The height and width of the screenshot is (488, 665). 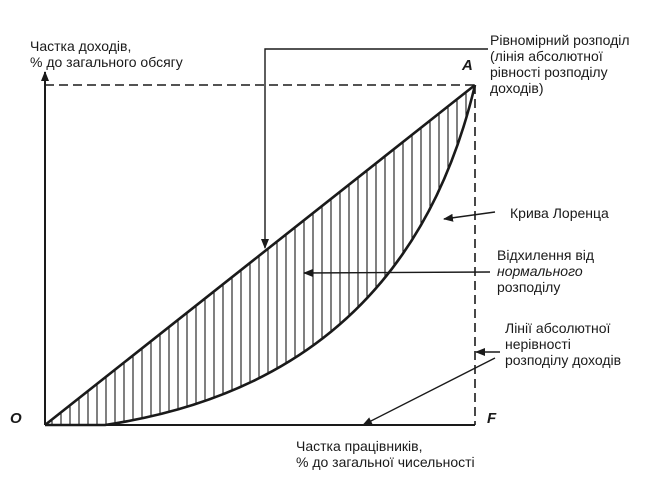 I want to click on uniform-pointer, so click(x=374, y=148).